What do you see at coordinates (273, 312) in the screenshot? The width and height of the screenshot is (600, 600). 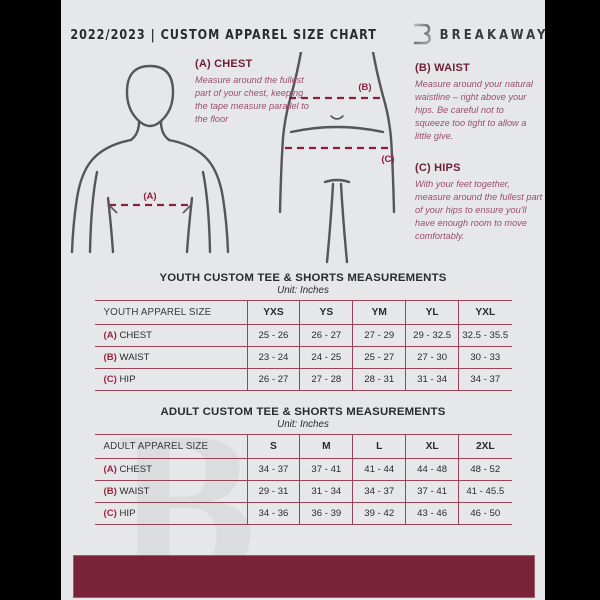 I see `youth-size-header-0: YXS` at bounding box center [273, 312].